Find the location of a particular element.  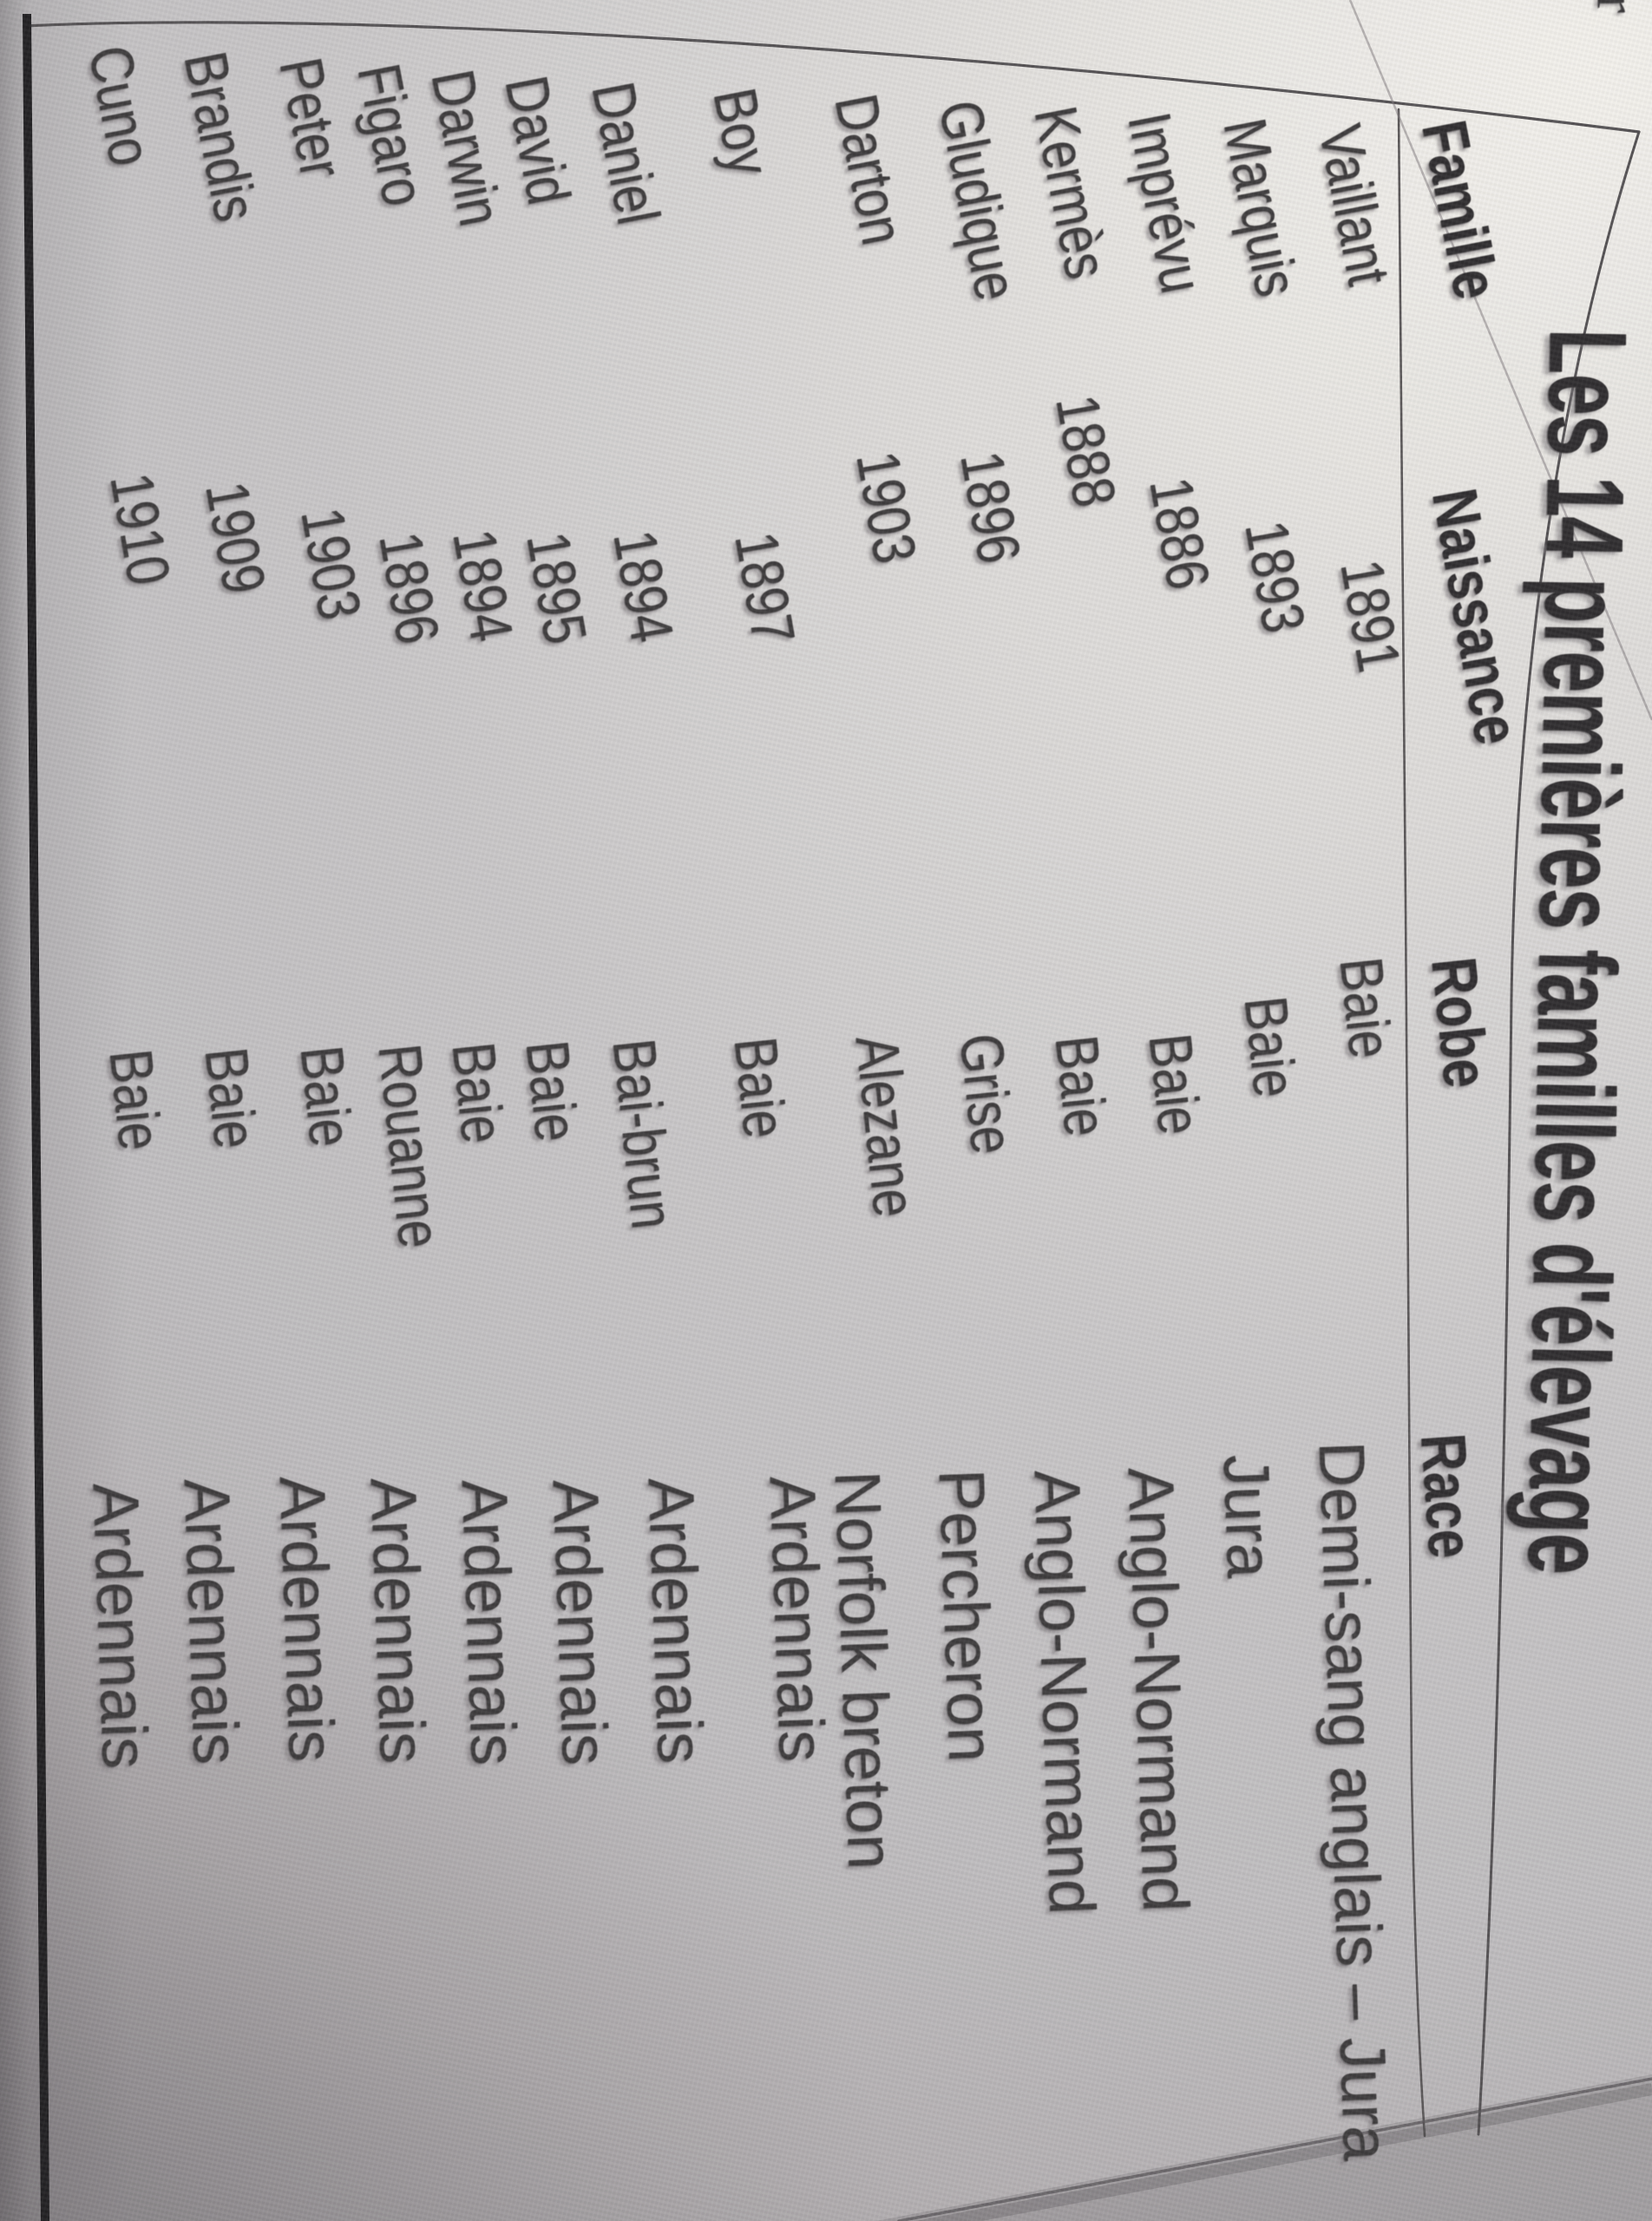

table-cell-famille: Gludique is located at coordinates (978, 200).